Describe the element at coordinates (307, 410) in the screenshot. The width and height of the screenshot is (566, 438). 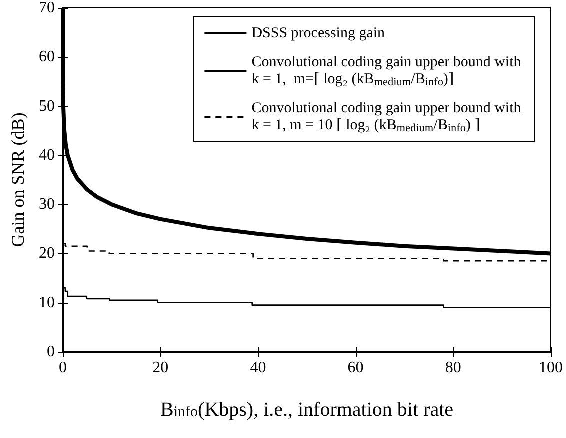
I see `x-axis-title: Binfo(Kbps), i.e., information bit rate` at that location.